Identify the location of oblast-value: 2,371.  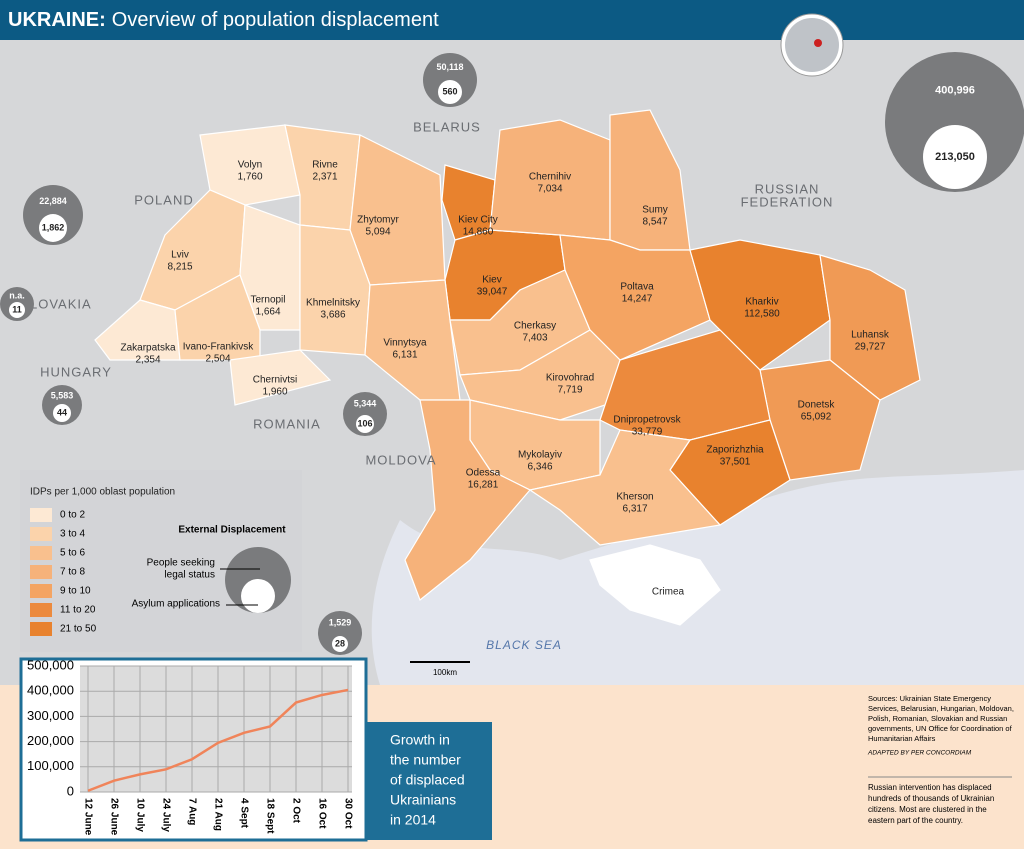
(324, 177).